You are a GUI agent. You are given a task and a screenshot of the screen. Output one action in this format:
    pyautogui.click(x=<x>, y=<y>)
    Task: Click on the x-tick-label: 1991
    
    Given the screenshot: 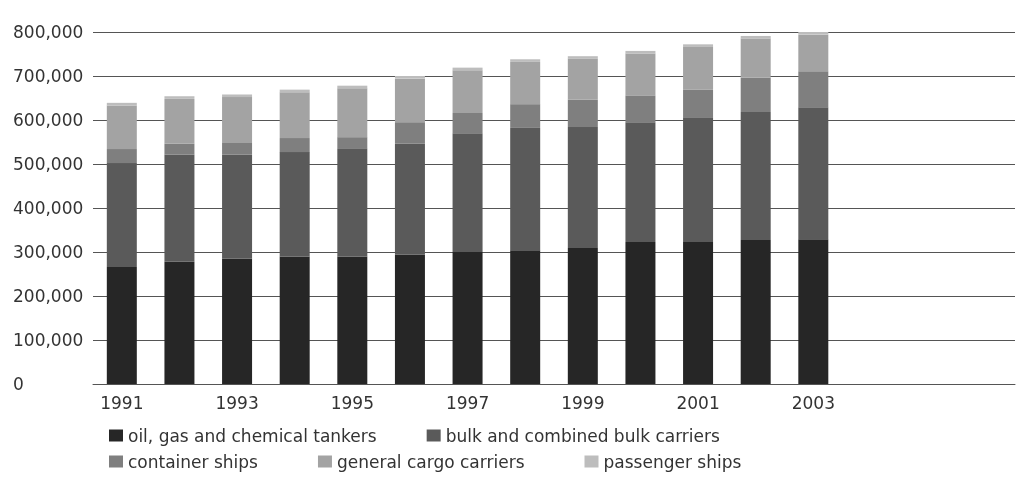 What is the action you would take?
    pyautogui.click(x=122, y=402)
    